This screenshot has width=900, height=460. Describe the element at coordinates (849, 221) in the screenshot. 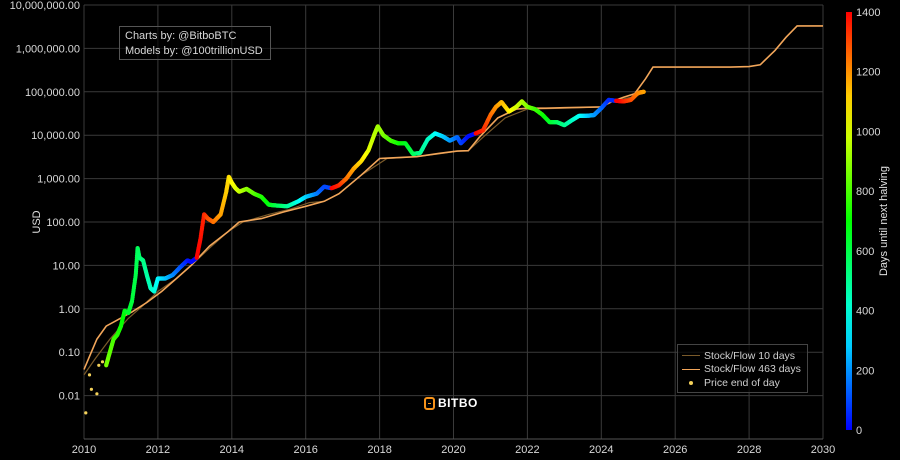

I see `colorbar` at that location.